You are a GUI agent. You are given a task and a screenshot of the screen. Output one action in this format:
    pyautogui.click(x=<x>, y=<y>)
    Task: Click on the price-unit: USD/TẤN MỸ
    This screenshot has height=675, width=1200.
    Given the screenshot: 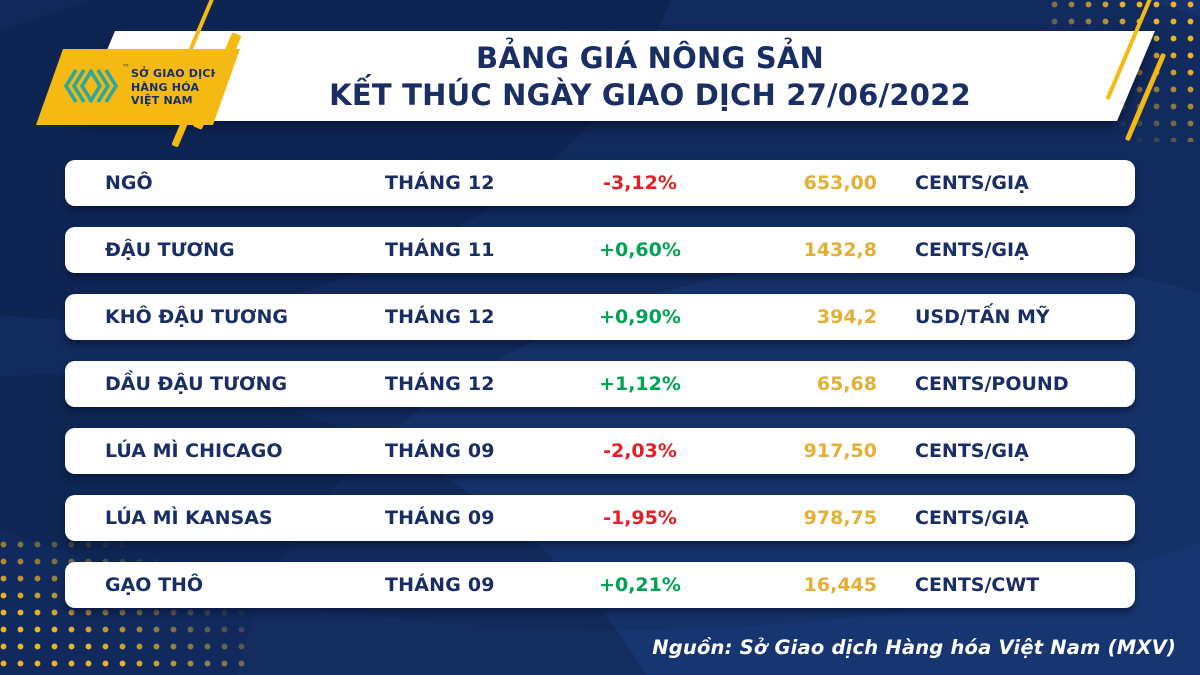 What is the action you would take?
    pyautogui.click(x=982, y=317)
    